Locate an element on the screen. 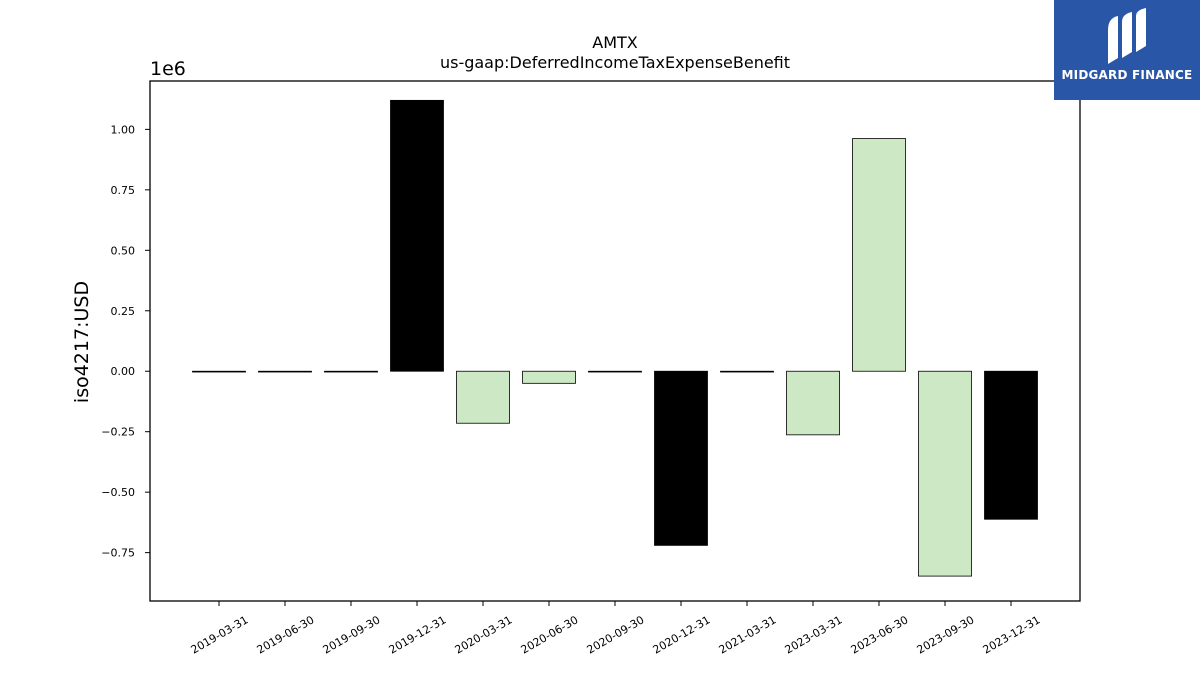  x-tick-label: 2023-03-31 is located at coordinates (814, 634).